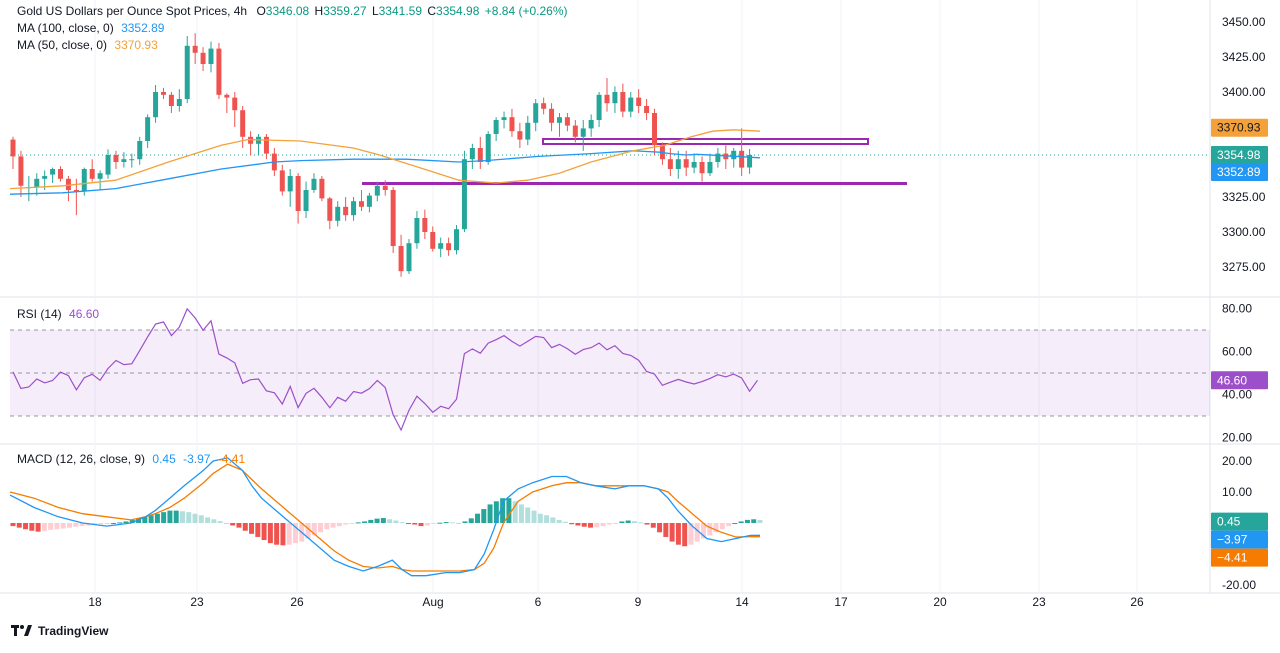 This screenshot has height=653, width=1280. Describe the element at coordinates (197, 459) in the screenshot. I see `signal-value: -3.97` at that location.